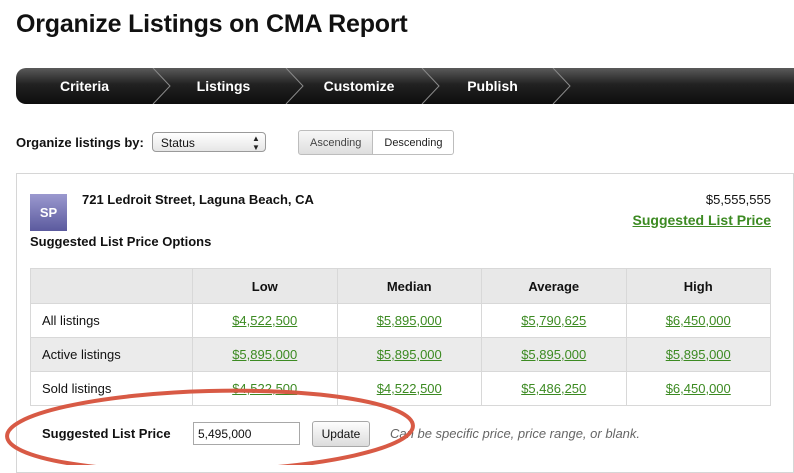  I want to click on ascending-button: Ascending, so click(336, 142).